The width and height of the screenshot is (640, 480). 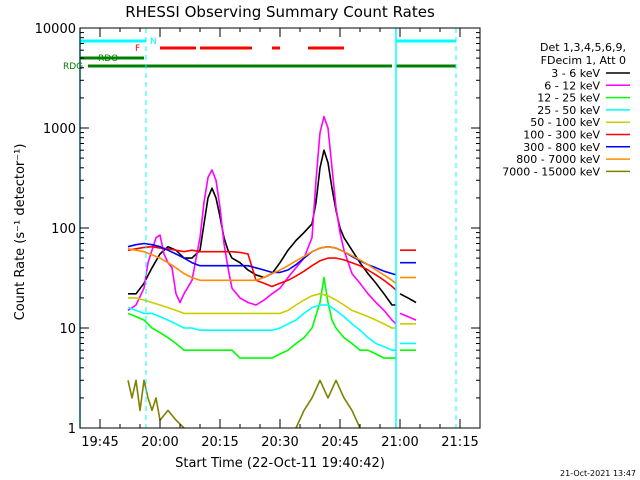 I want to click on y-tick-label: 100, so click(x=63, y=229).